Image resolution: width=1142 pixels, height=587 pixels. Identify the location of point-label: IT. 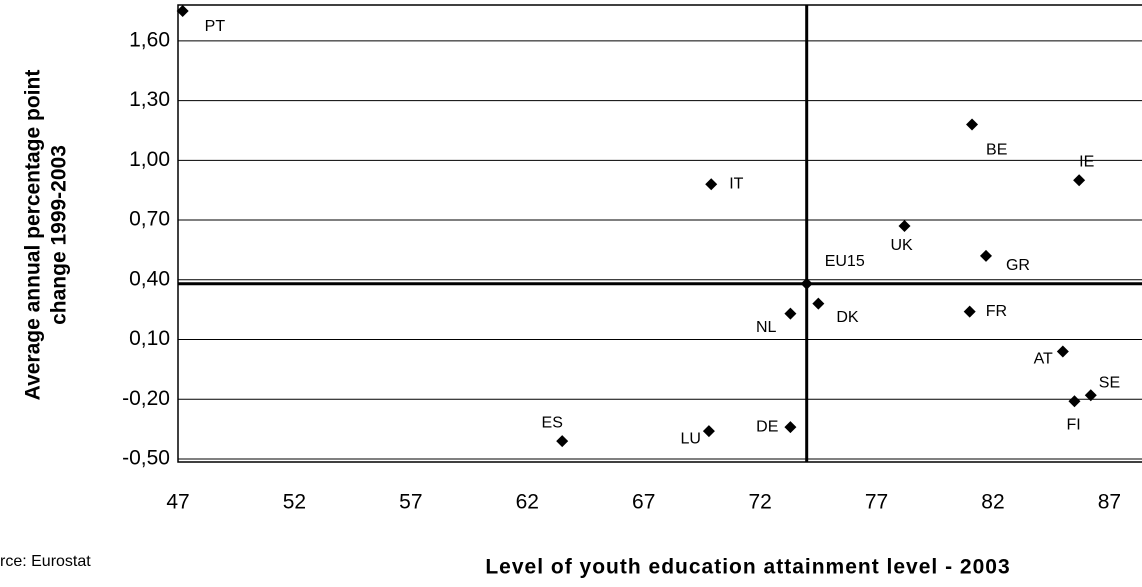
(736, 183).